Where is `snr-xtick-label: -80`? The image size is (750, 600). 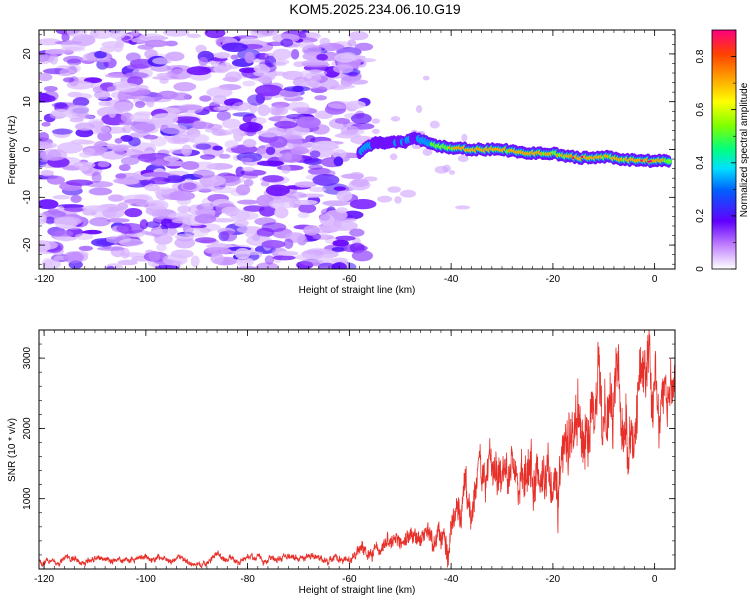 snr-xtick-label: -80 is located at coordinates (247, 579).